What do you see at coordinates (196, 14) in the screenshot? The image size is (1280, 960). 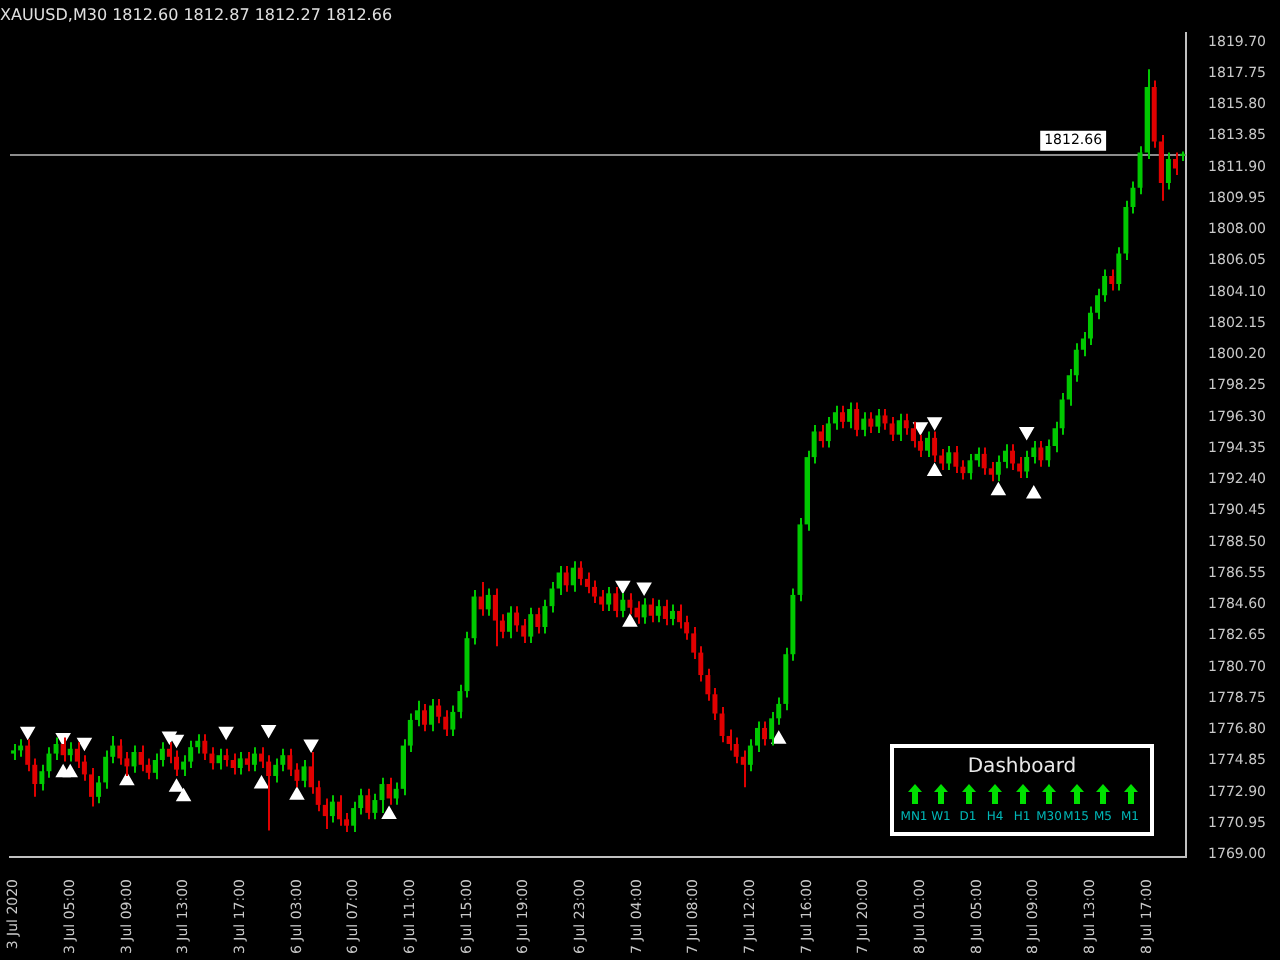 I see `chart-title: XAUUSD,M30 1812.60 1812.87 1812.27 1812.66` at bounding box center [196, 14].